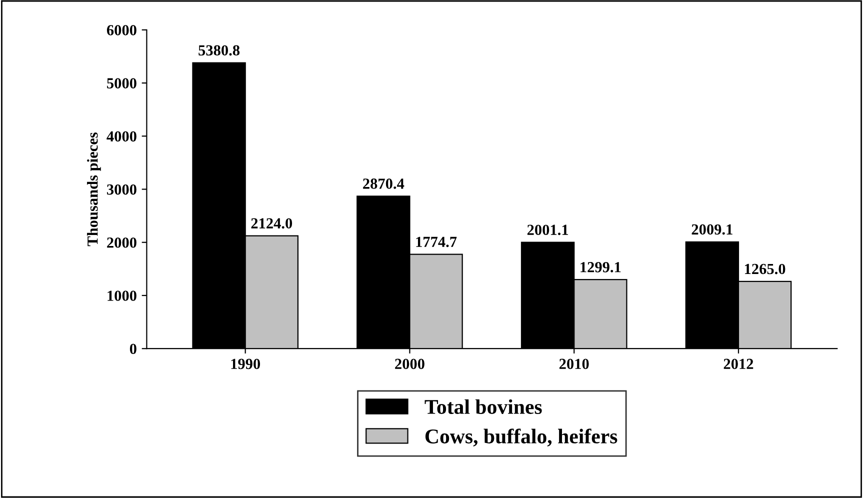 Image resolution: width=863 pixels, height=498 pixels. I want to click on data-label: 5380.8, so click(219, 50).